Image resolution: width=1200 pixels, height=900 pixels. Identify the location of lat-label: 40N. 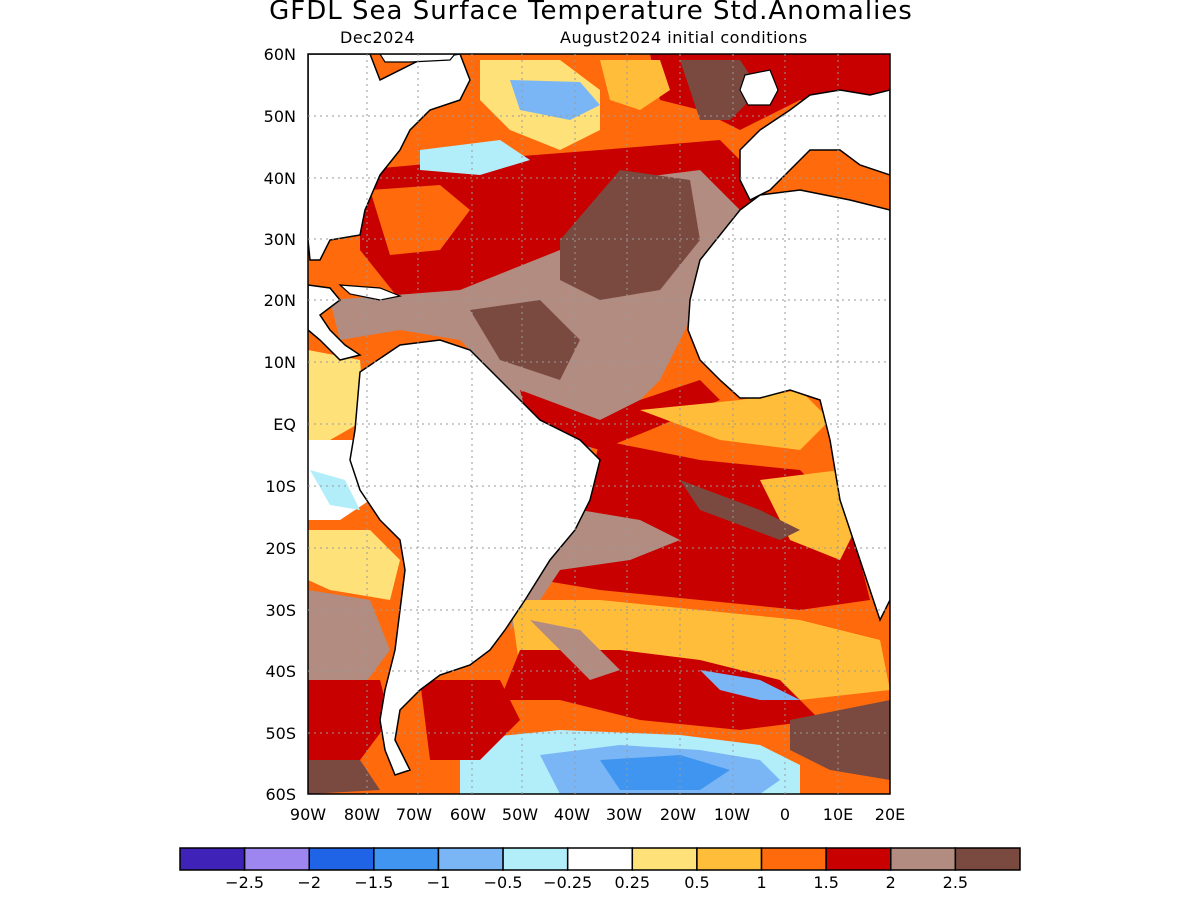
(280, 178).